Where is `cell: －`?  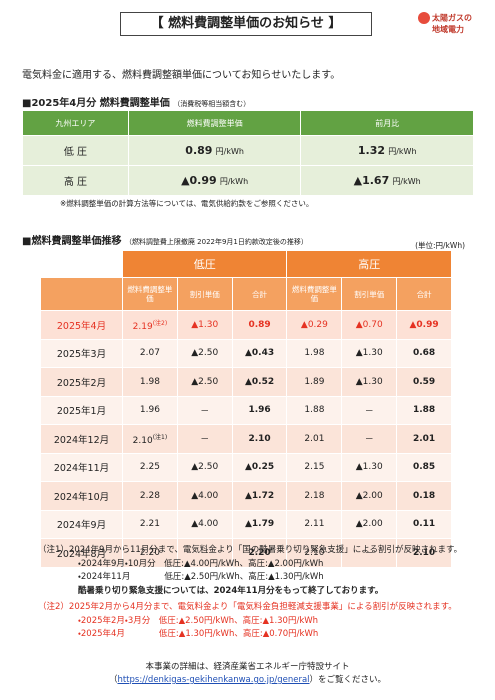
cell: － is located at coordinates (204, 439).